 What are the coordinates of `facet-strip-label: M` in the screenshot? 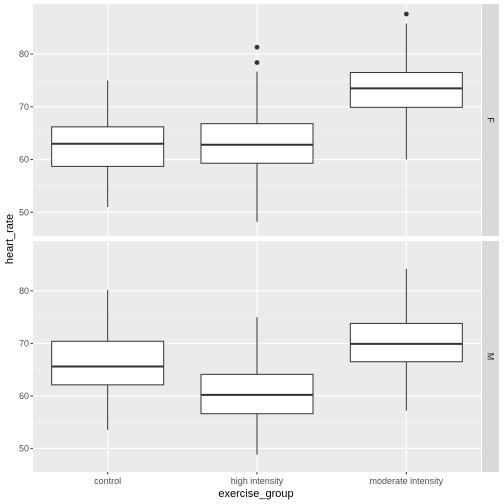 It's located at (491, 357).